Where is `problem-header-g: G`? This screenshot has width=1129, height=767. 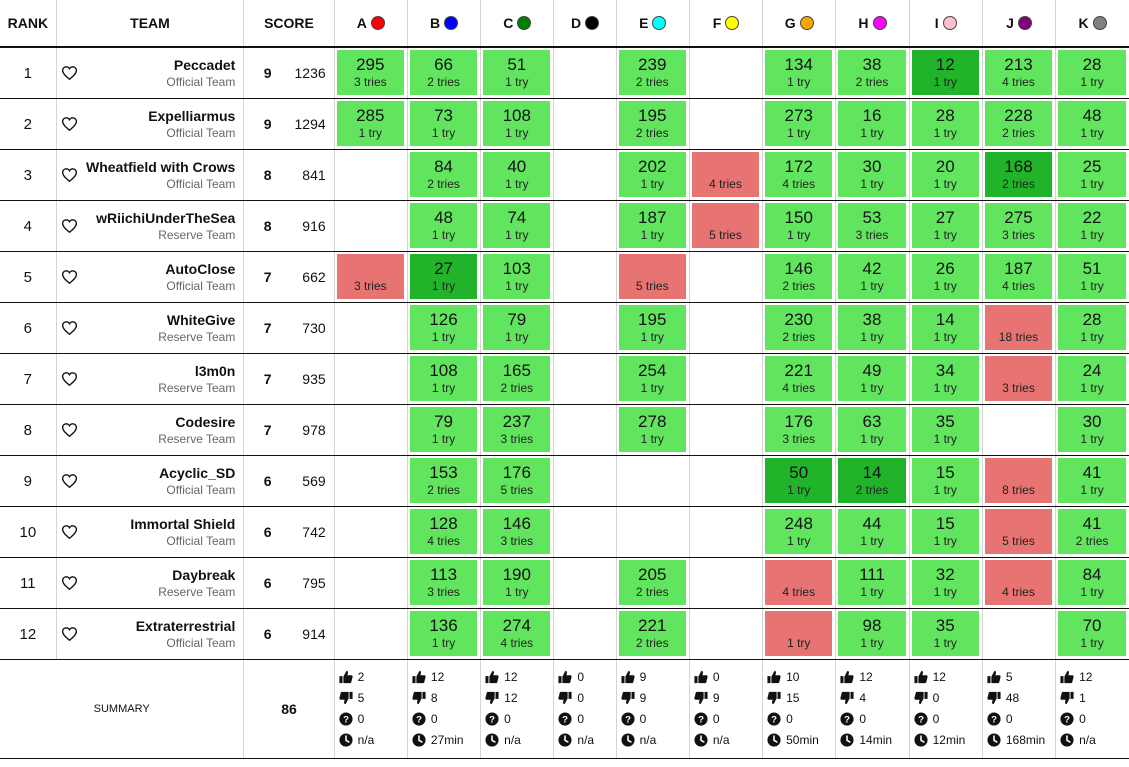
problem-header-g: G is located at coordinates (799, 24).